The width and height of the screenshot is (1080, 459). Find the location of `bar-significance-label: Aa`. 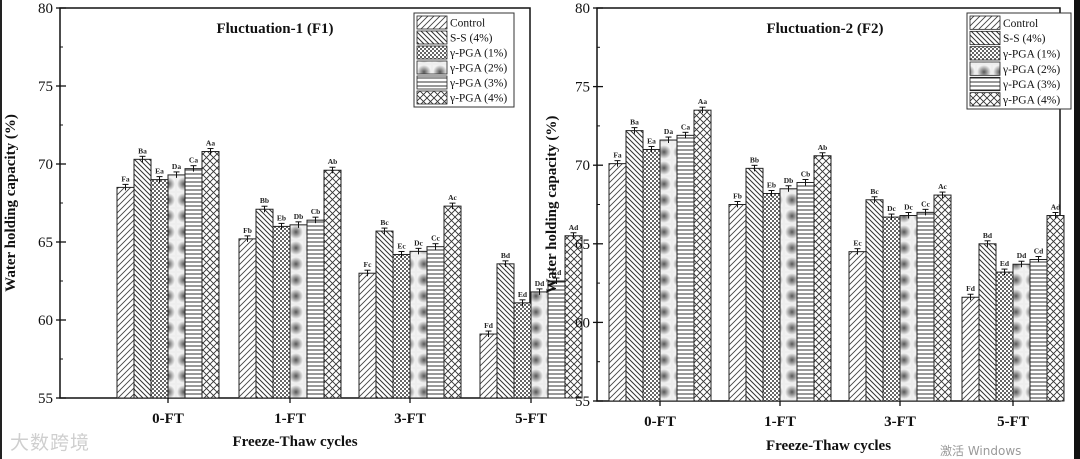

bar-significance-label: Aa is located at coordinates (210, 143).